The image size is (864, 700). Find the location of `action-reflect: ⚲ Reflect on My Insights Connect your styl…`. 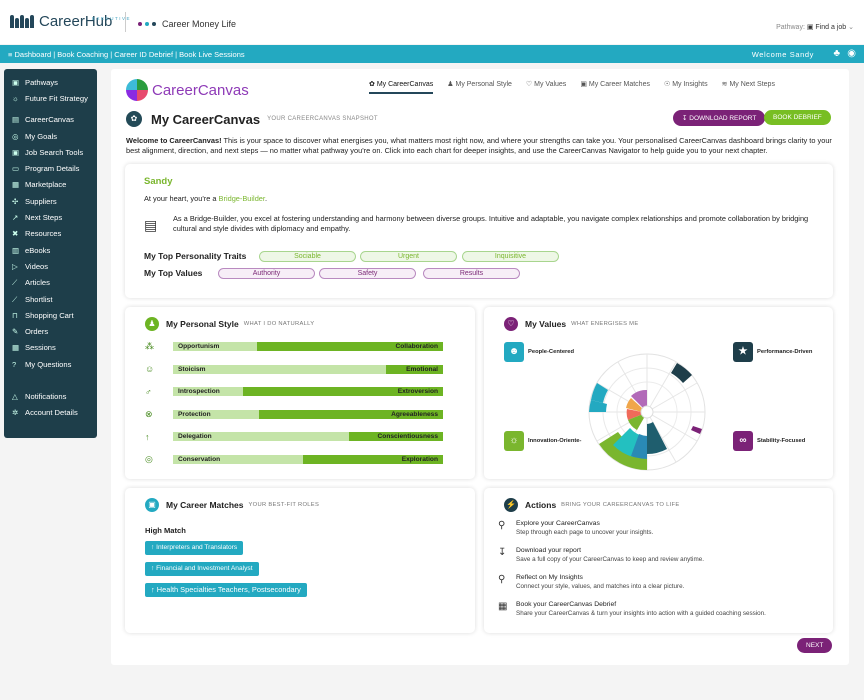

action-reflect: ⚲ Reflect on My Insights Connect your styl… is located at coordinates (591, 582).